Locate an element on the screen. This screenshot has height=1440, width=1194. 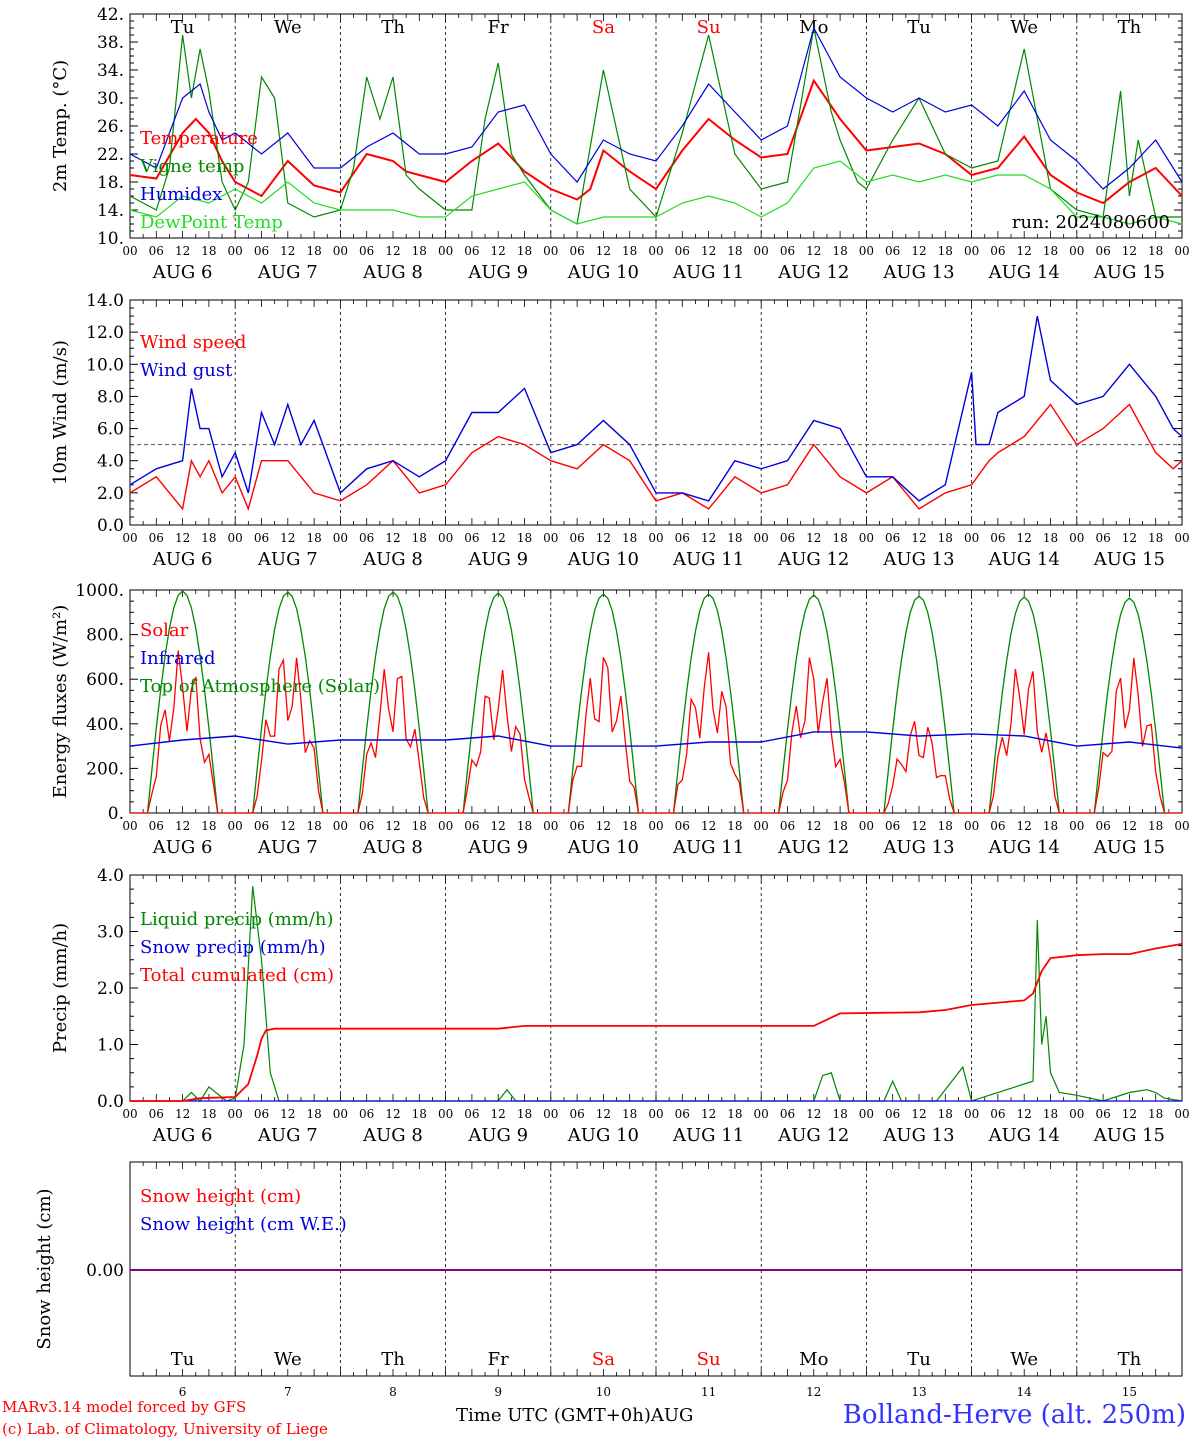
y-tick-label: 30. is located at coordinates (110, 99).